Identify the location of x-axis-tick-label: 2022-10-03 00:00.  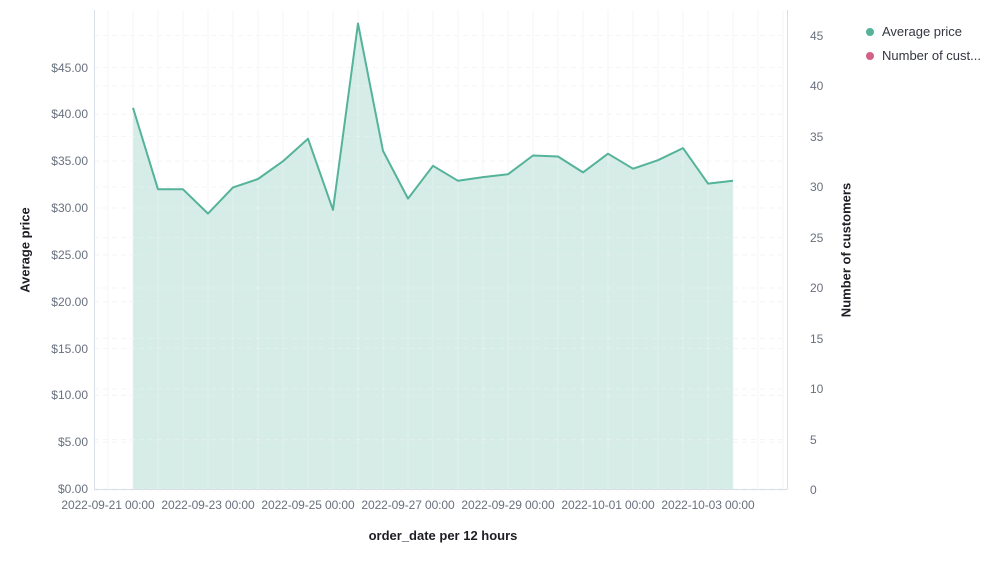
(708, 505).